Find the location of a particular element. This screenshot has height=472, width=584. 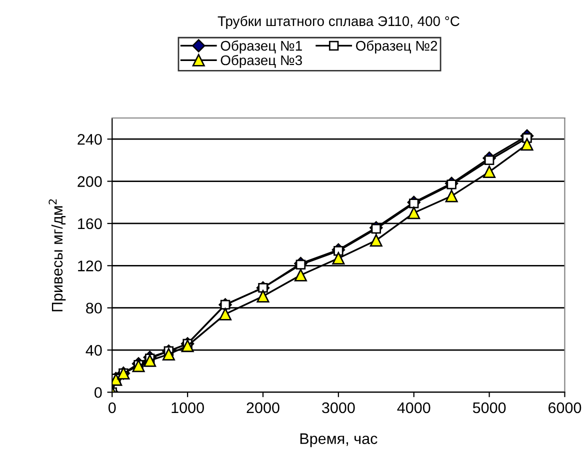

legend-label: Образец №3 is located at coordinates (261, 61).